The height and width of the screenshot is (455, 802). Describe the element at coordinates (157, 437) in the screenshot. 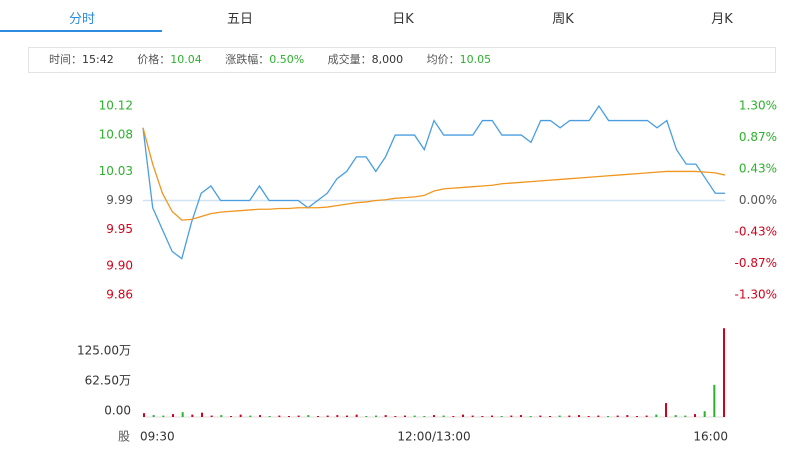

I see `x-tick-label: 09:30` at that location.